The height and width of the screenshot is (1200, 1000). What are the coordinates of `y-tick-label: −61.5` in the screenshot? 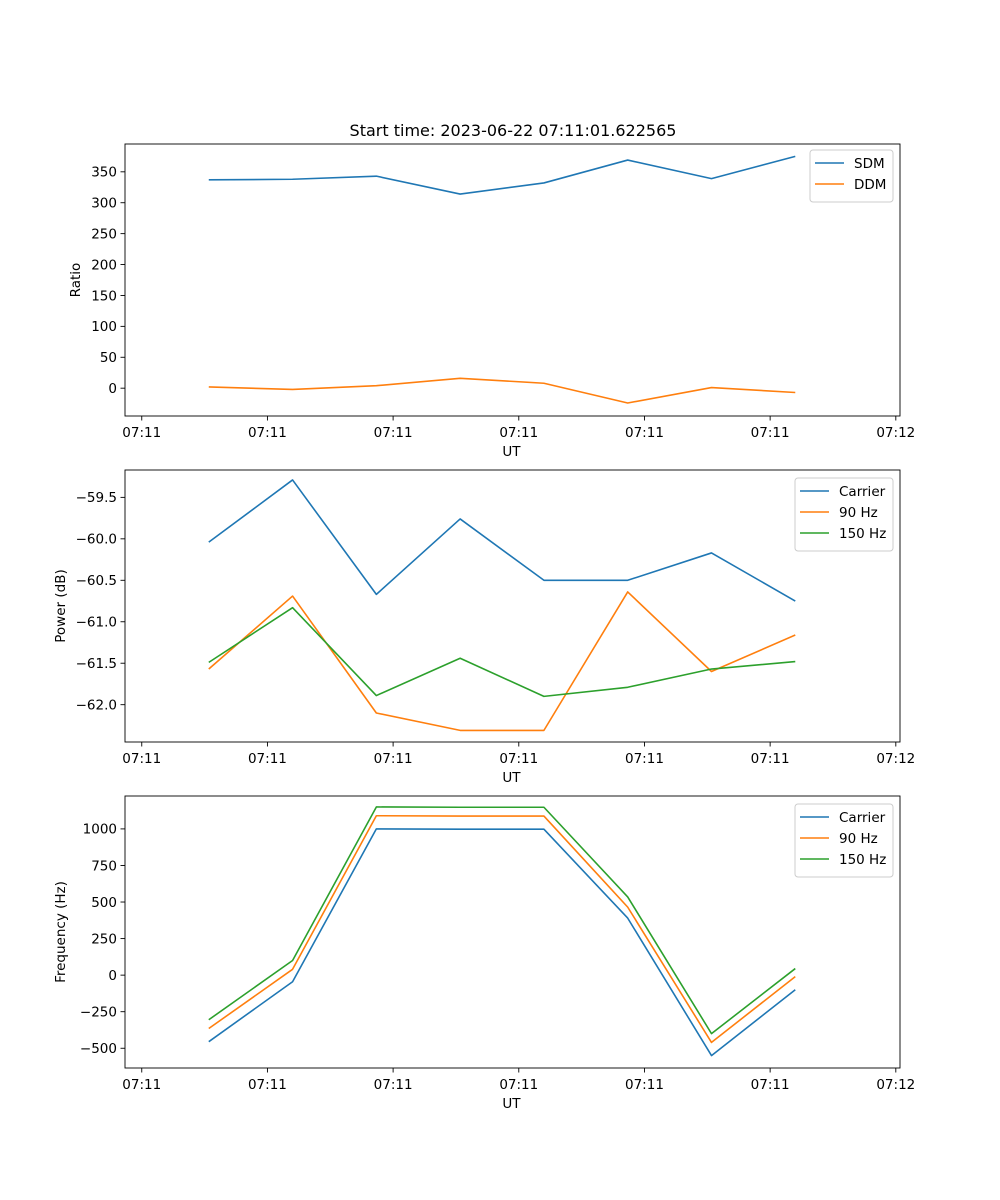 It's located at (96, 664).